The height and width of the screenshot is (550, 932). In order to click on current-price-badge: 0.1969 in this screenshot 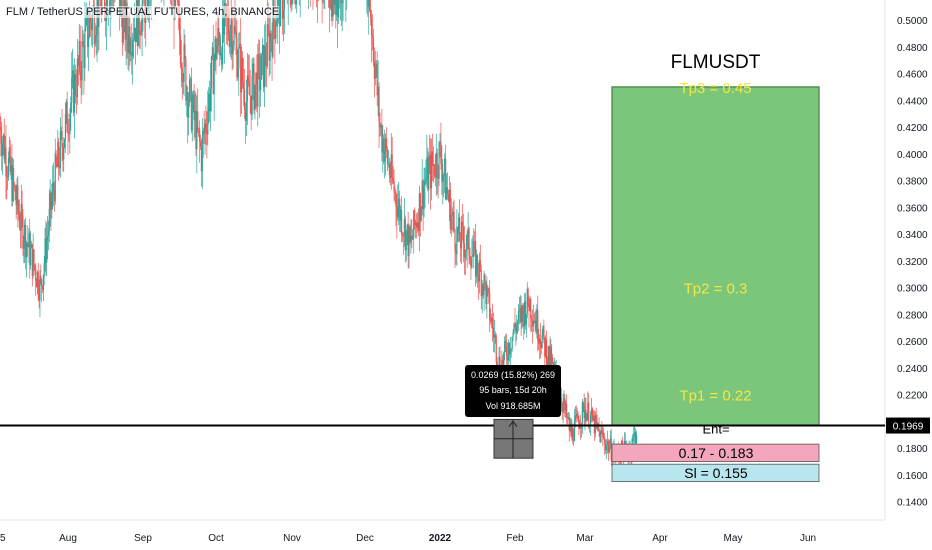, I will do `click(908, 425)`.